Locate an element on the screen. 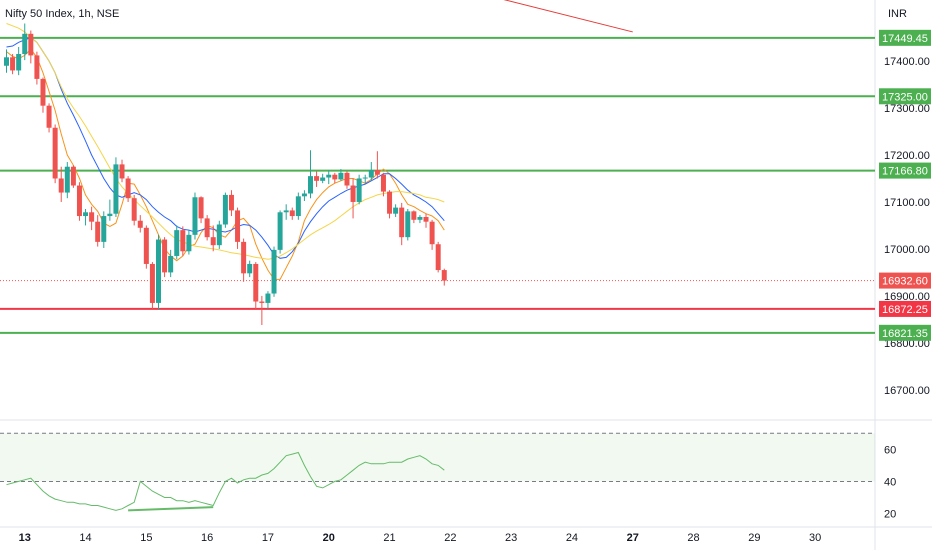  rsi-divergence-line is located at coordinates (171, 509).